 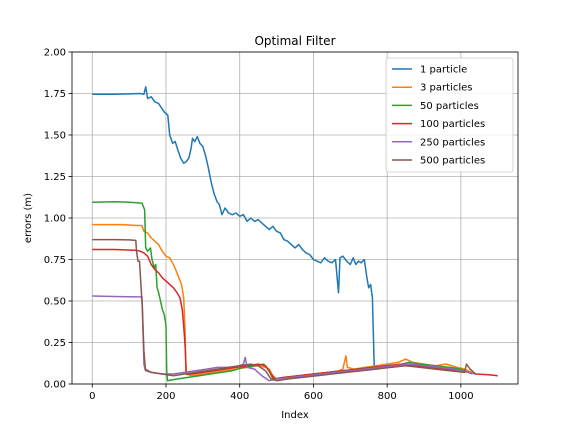 What do you see at coordinates (92, 396) in the screenshot?
I see `x-tick-label: 0` at bounding box center [92, 396].